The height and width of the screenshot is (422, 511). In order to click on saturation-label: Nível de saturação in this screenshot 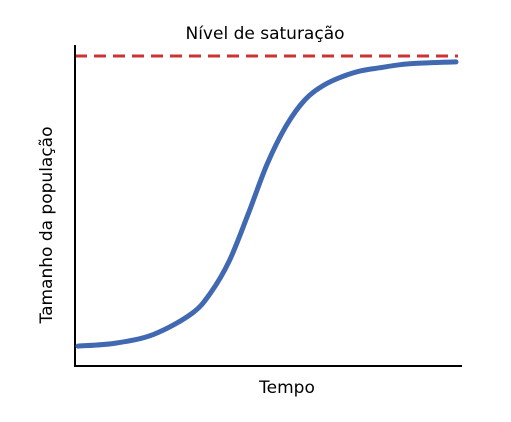, I will do `click(264, 34)`.